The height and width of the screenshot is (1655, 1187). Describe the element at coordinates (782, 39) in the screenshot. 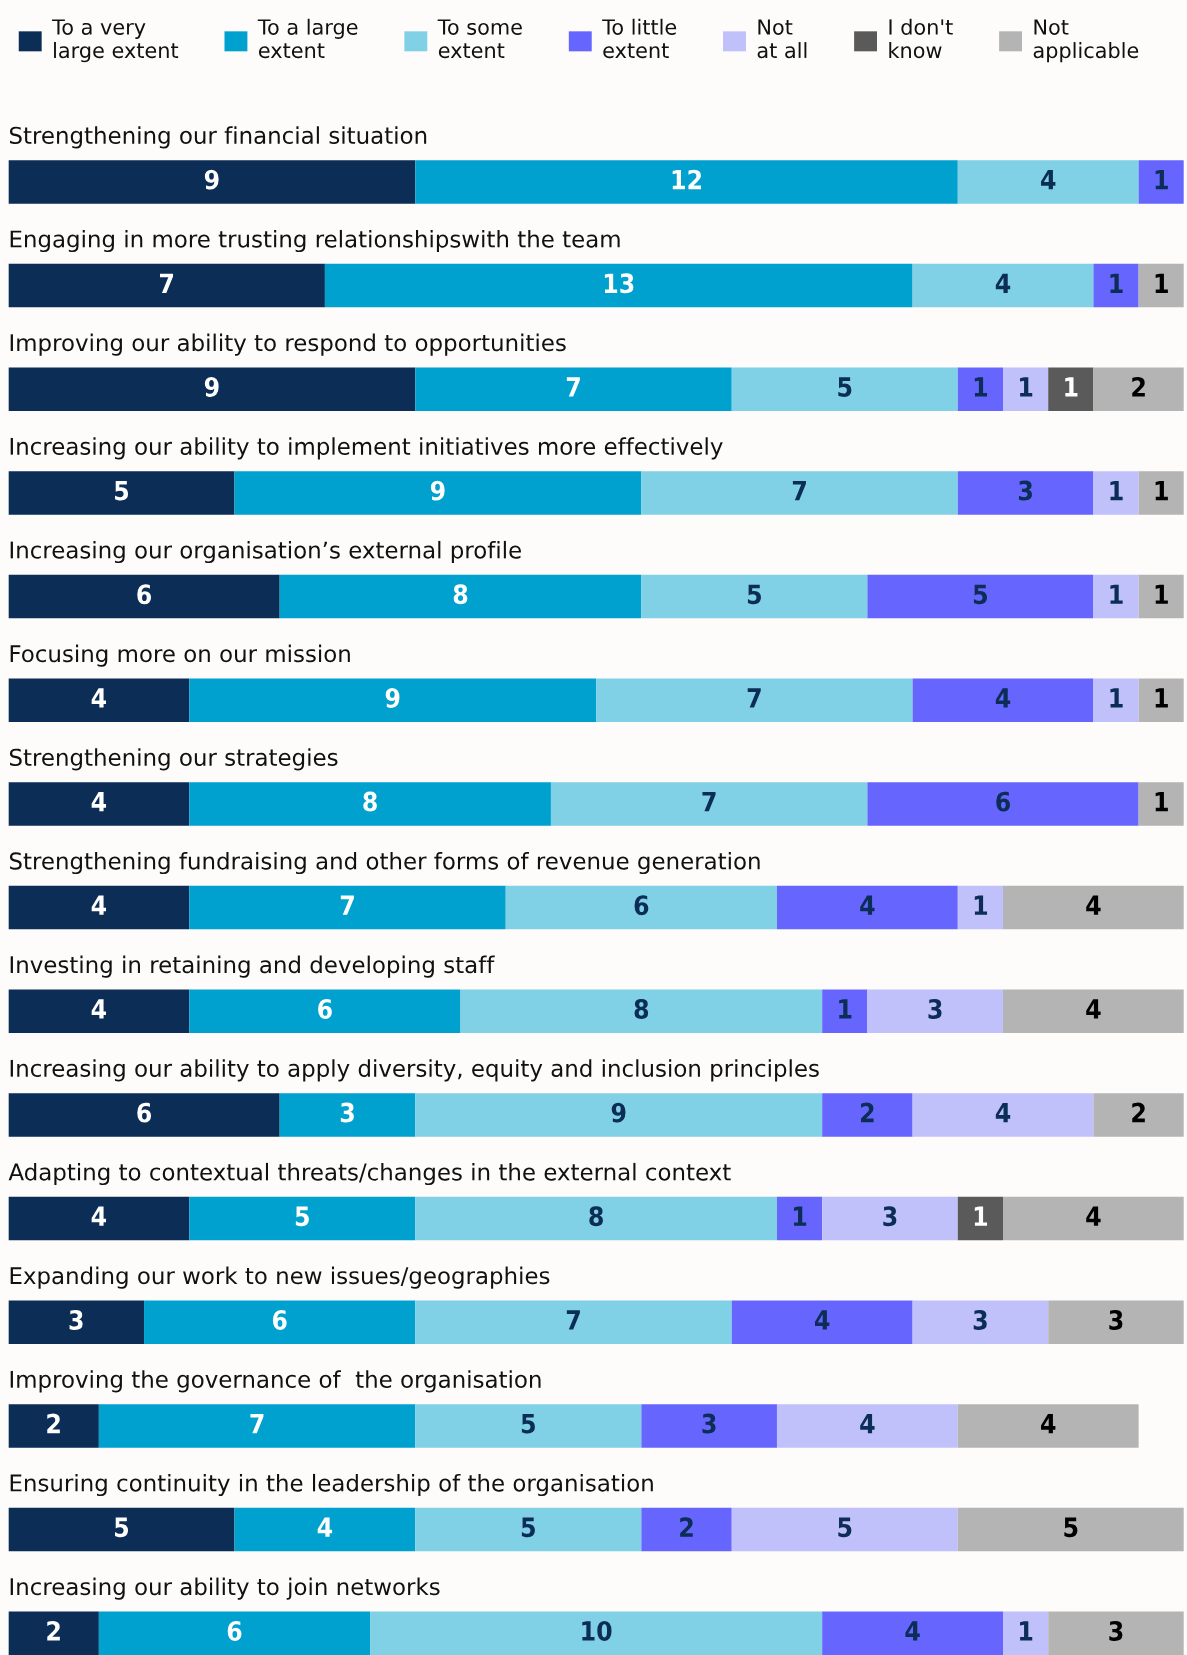

I see `legend-label: Not at all` at that location.